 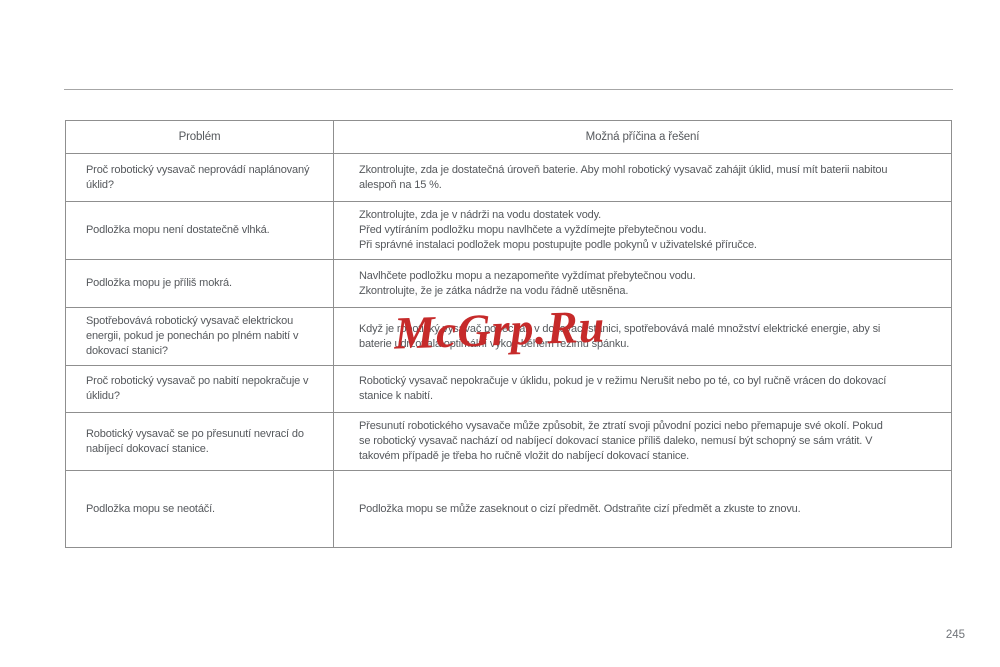 I want to click on problem-cell: Podložka mopu není dostatečně vlhká., so click(x=199, y=230).